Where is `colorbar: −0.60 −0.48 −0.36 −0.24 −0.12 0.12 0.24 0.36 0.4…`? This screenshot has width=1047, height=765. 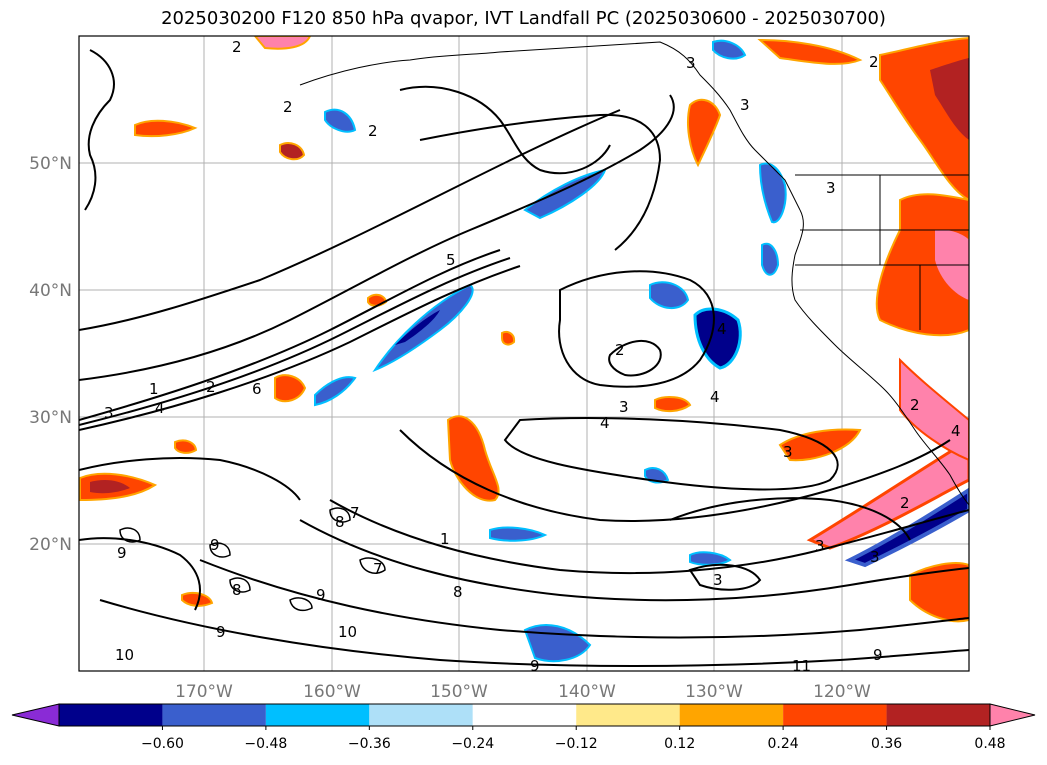 colorbar: −0.60 −0.48 −0.36 −0.24 −0.12 0.12 0.24 0.36 0.4… is located at coordinates (523, 727).